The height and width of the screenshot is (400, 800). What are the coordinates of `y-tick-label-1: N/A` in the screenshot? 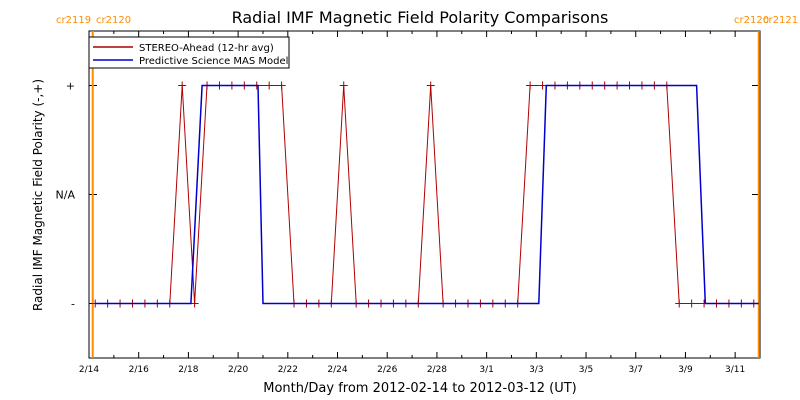 It's located at (66, 195).